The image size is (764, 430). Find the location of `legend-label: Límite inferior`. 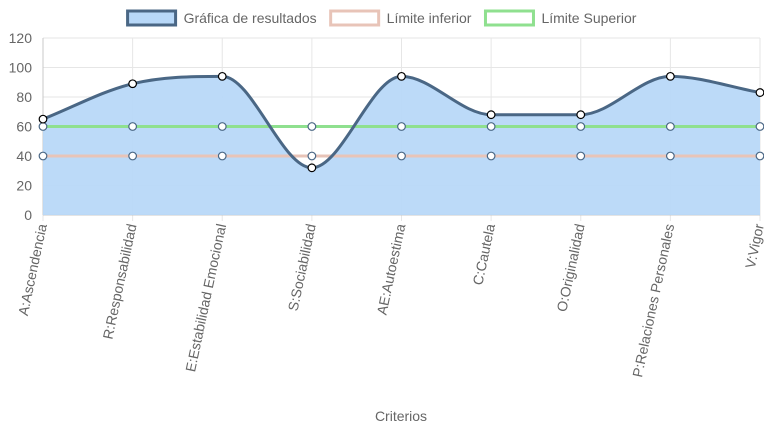

legend-label: Límite inferior is located at coordinates (429, 18).